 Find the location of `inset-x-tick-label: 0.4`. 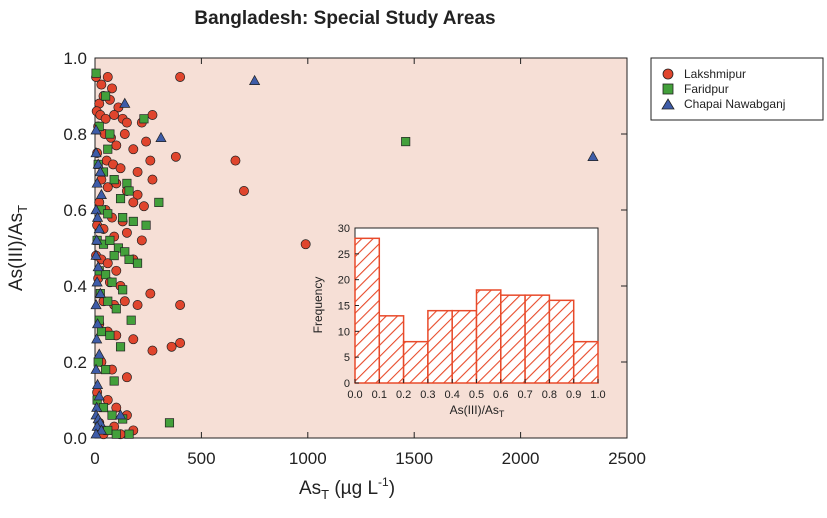

inset-x-tick-label: 0.4 is located at coordinates (452, 395).